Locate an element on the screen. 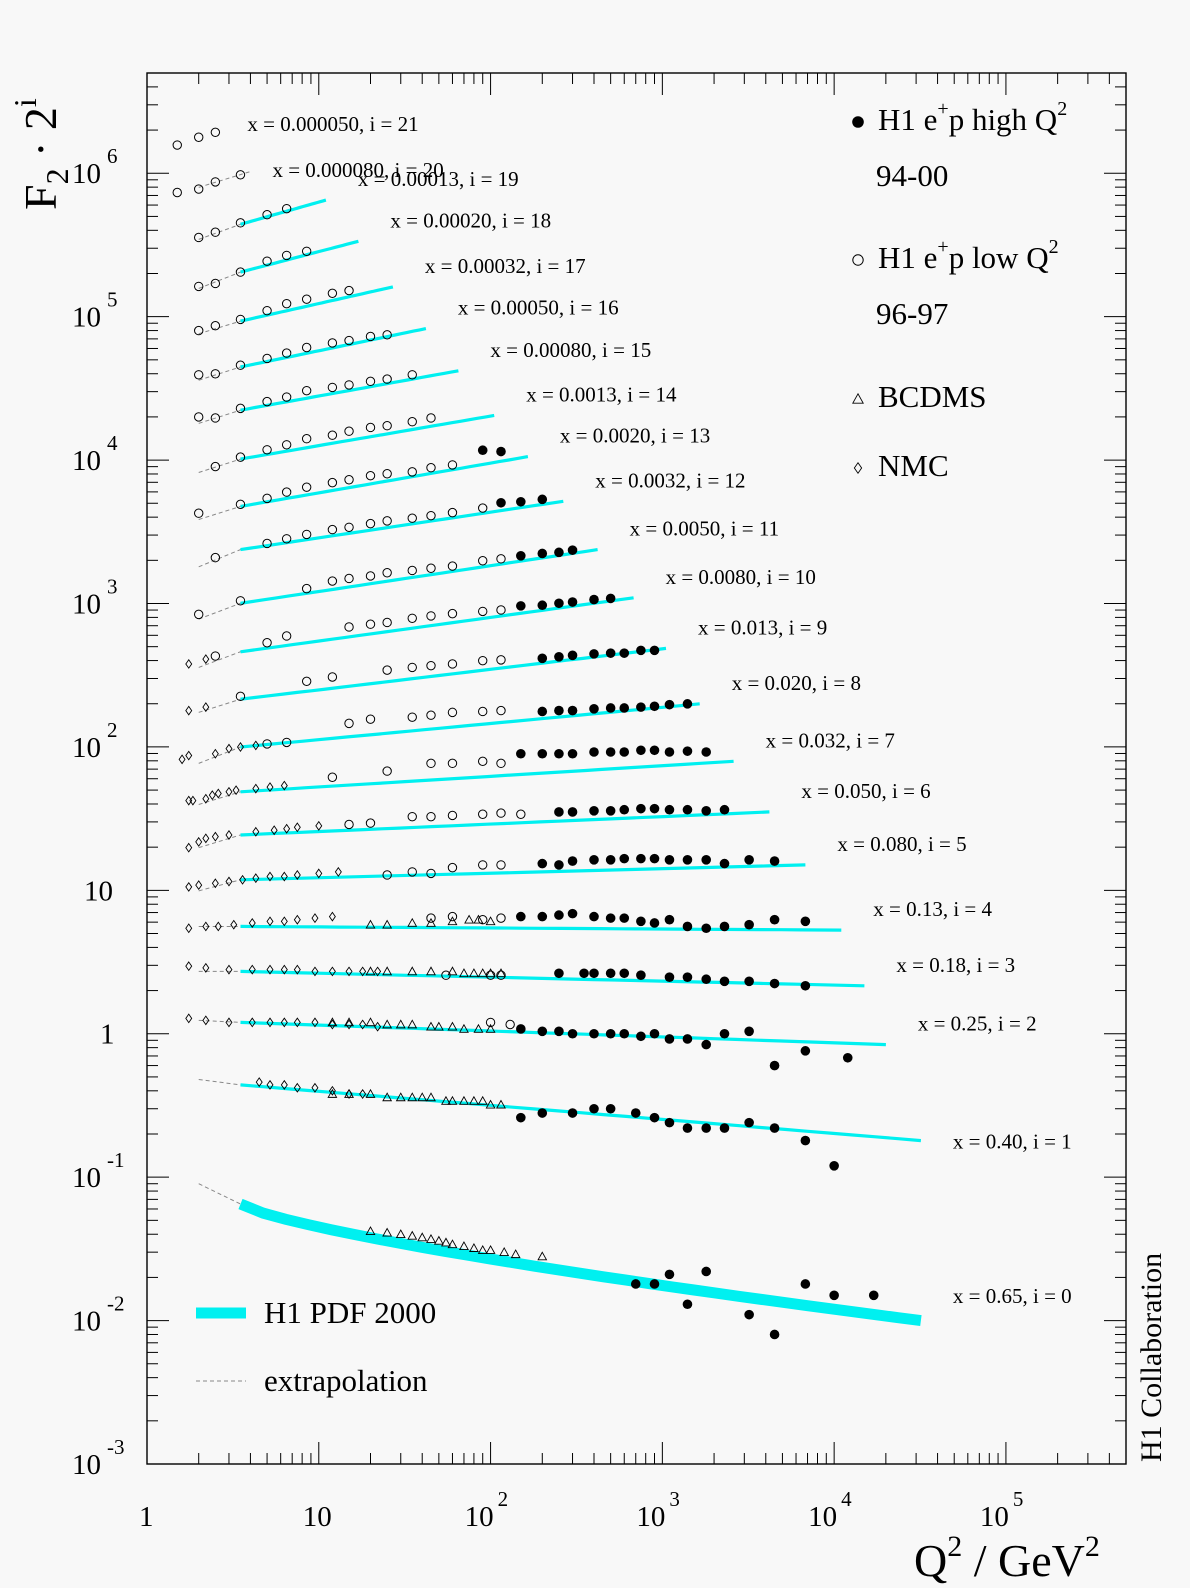 This screenshot has width=1190, height=1588. x-axis-label: Q2 / GeV2 is located at coordinates (1007, 1558).